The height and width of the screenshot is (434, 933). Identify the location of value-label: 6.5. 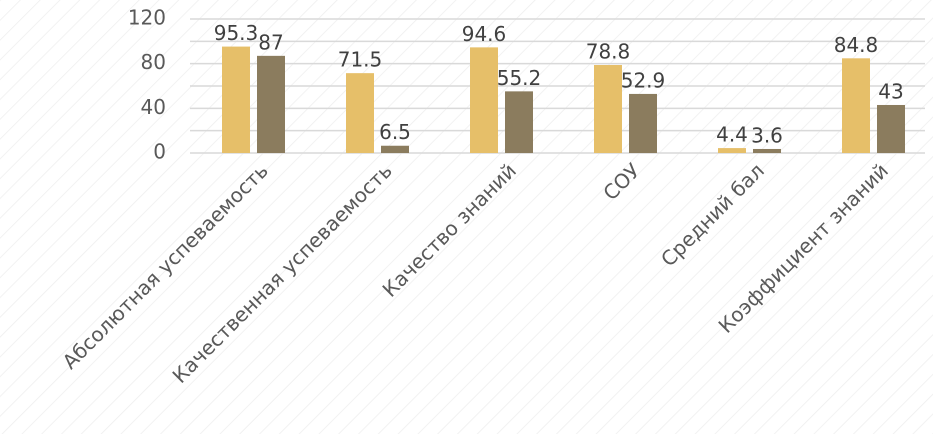
(395, 132).